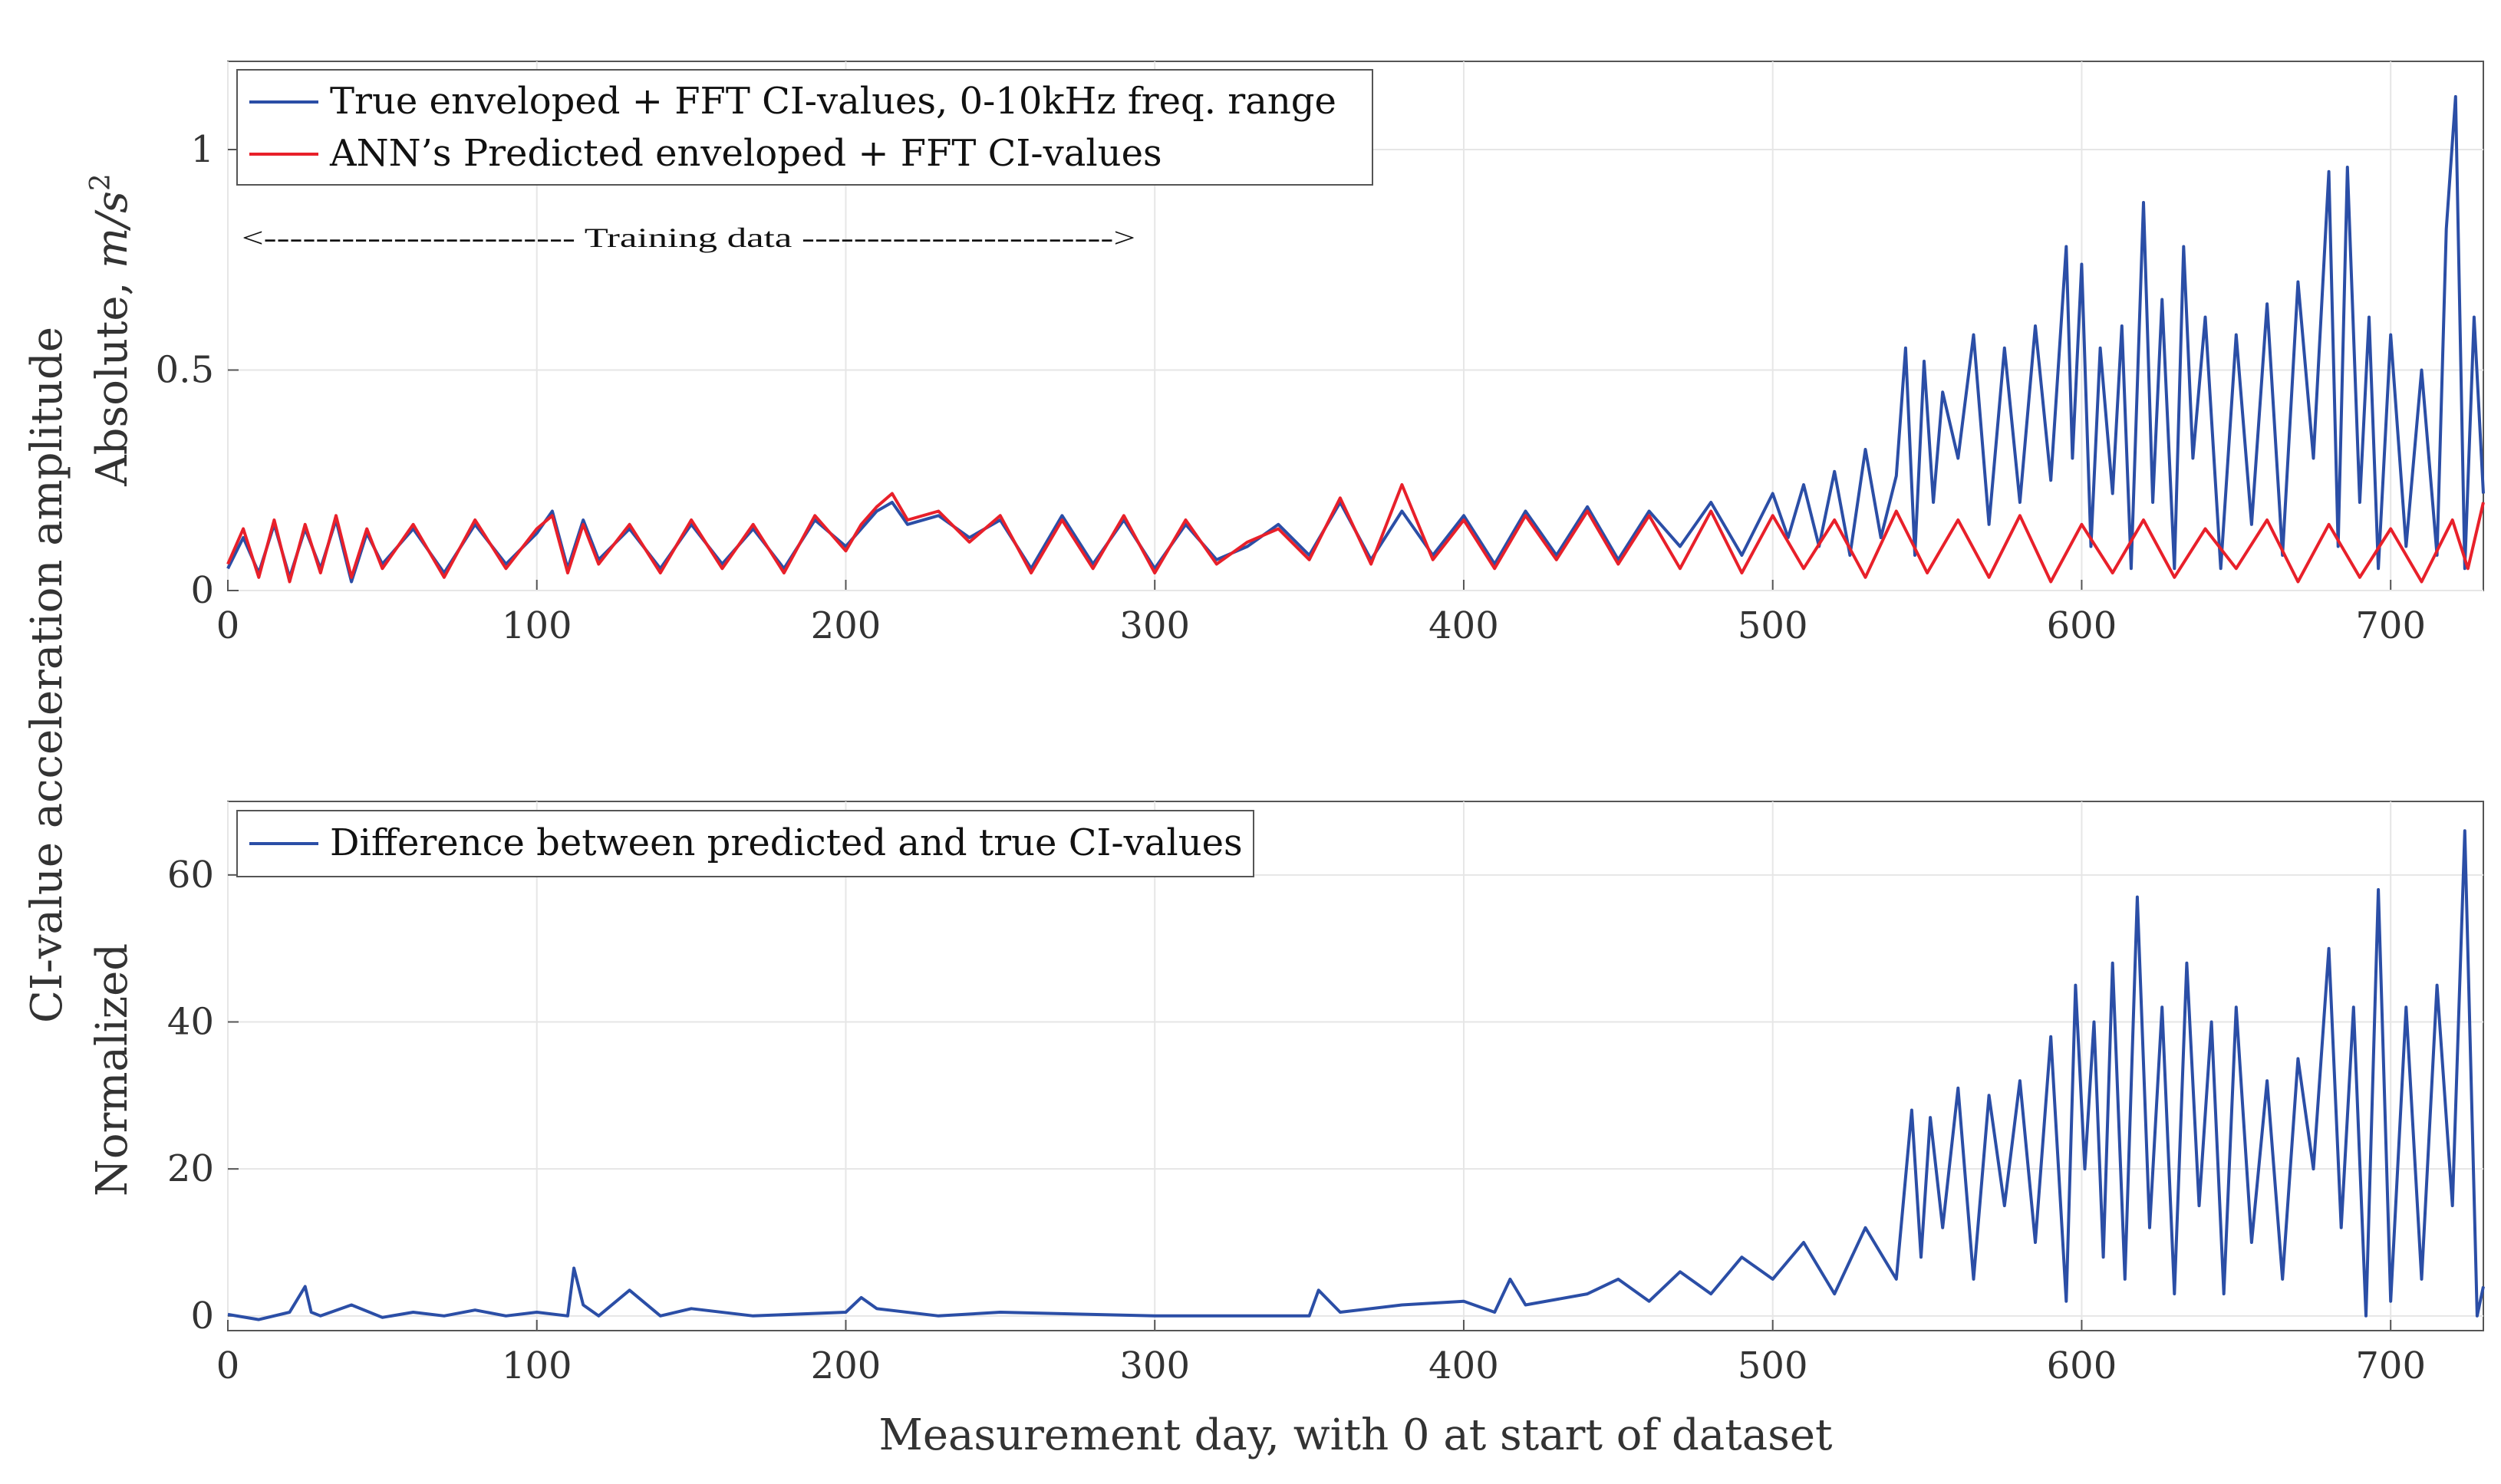 This screenshot has height=1484, width=2501. I want to click on bottom-legend-box, so click(745, 843).